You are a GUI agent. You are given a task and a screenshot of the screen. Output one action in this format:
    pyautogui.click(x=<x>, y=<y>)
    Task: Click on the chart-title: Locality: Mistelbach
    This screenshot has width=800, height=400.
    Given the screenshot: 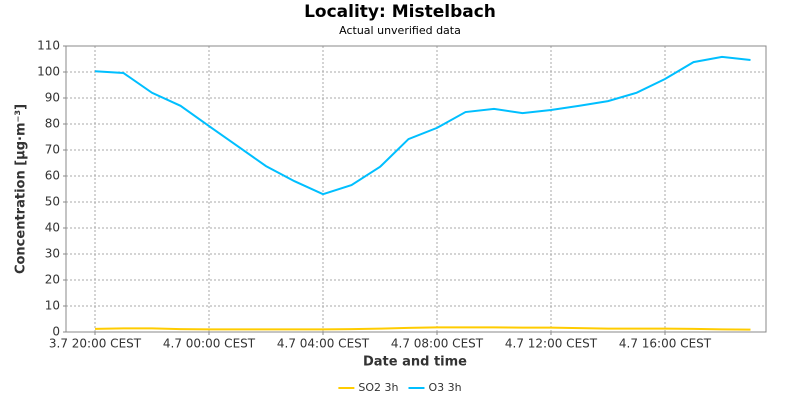 What is the action you would take?
    pyautogui.click(x=400, y=12)
    